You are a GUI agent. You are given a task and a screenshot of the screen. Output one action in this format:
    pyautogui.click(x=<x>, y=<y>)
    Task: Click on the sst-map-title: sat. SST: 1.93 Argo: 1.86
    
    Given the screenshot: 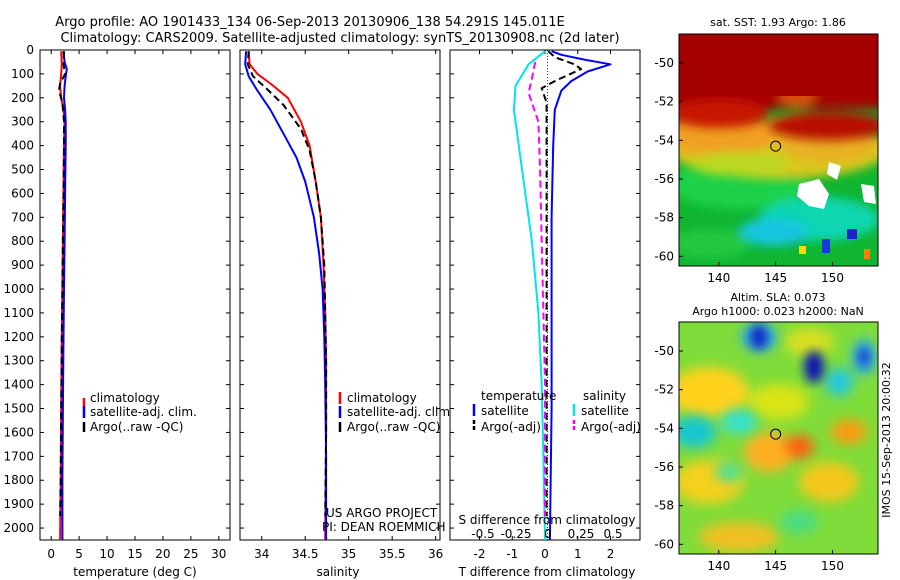 What is the action you would take?
    pyautogui.click(x=778, y=22)
    